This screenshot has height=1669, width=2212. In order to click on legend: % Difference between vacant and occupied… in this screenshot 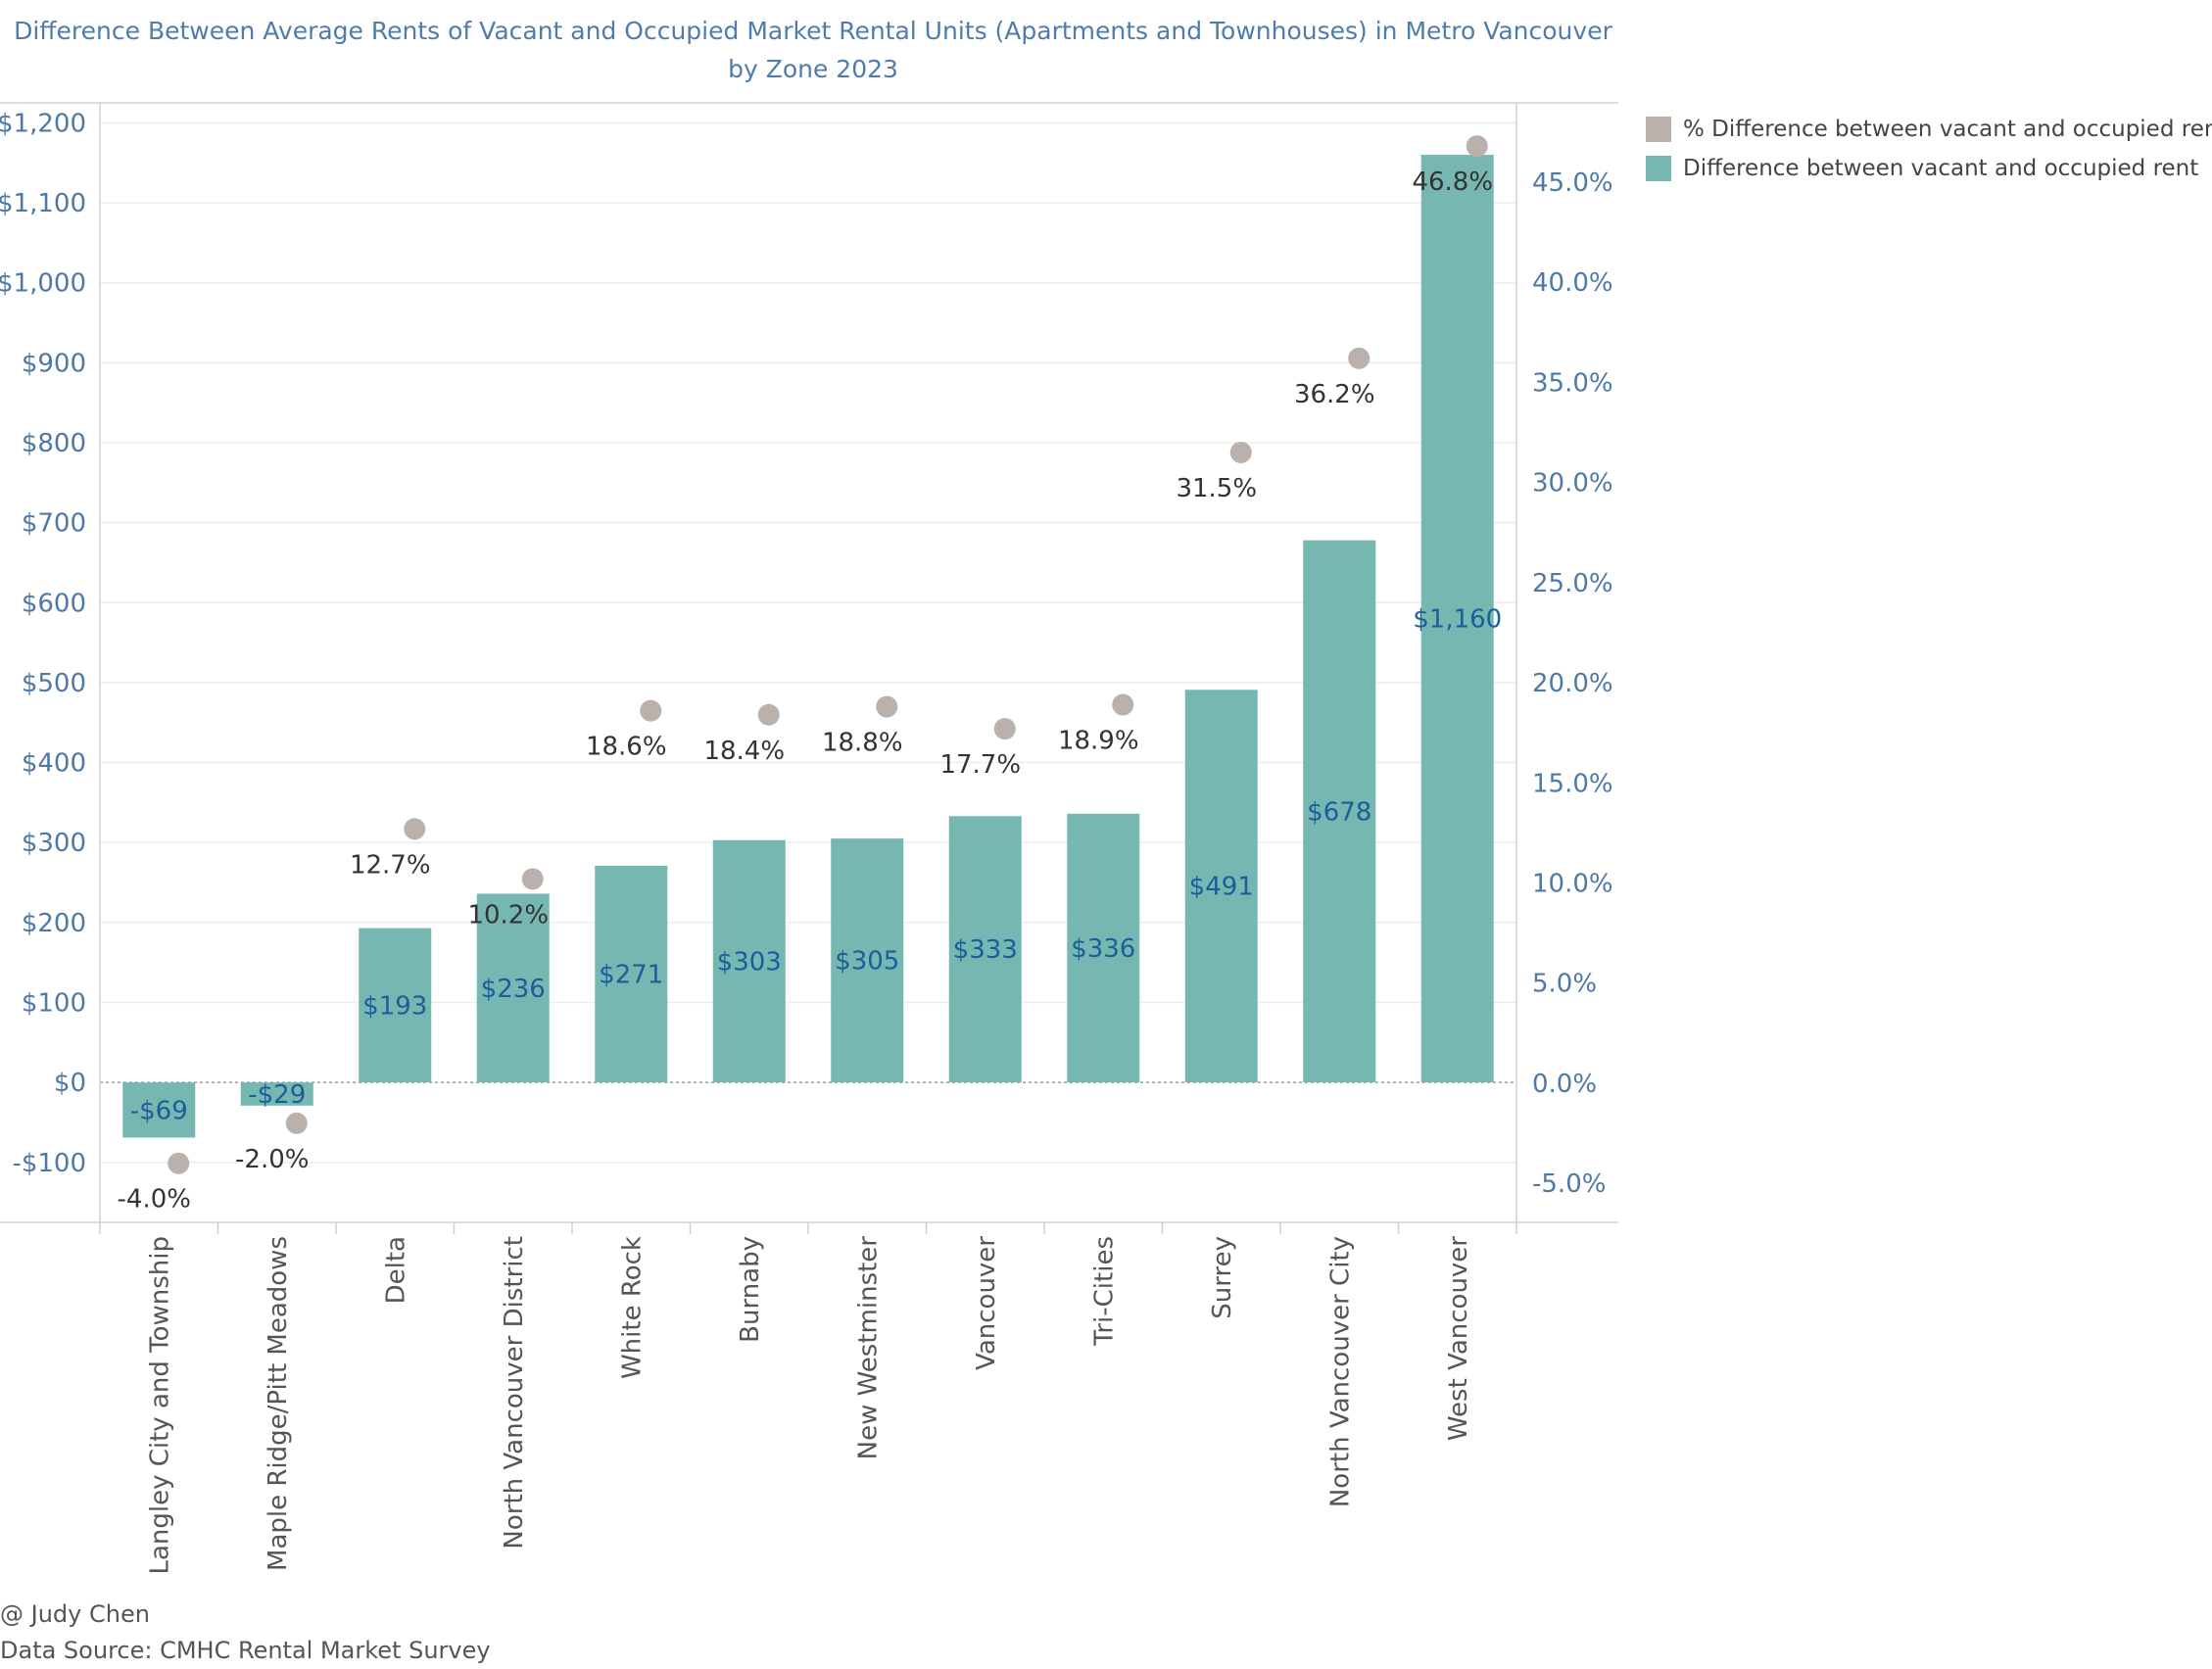, I will do `click(1929, 149)`.